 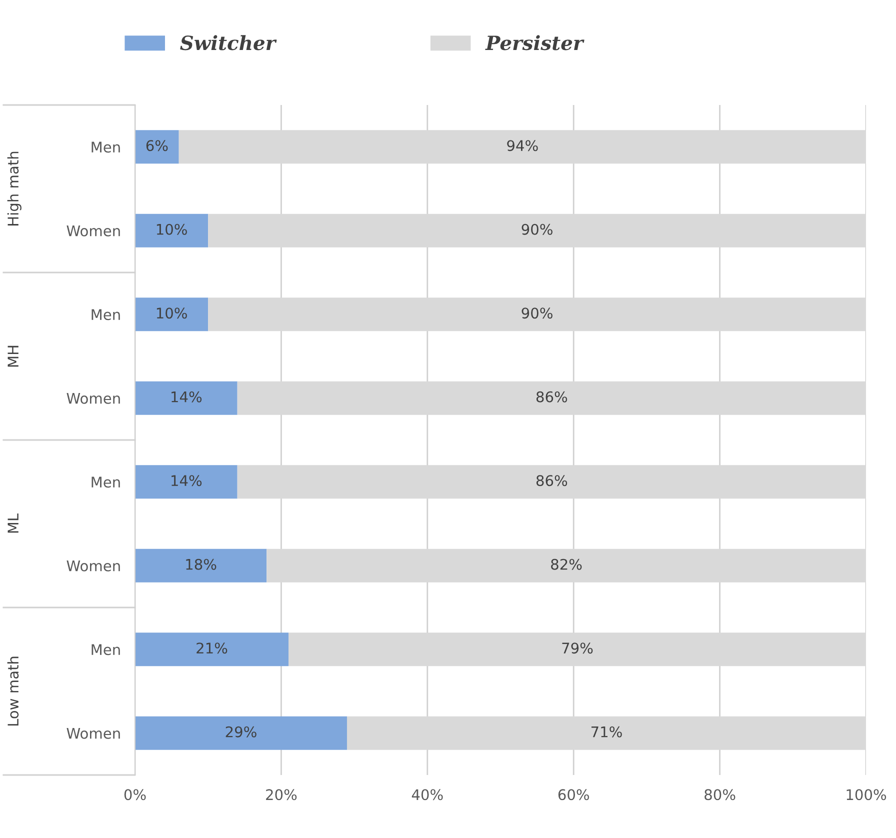 What do you see at coordinates (866, 794) in the screenshot?
I see `x-tick-label: 100%` at bounding box center [866, 794].